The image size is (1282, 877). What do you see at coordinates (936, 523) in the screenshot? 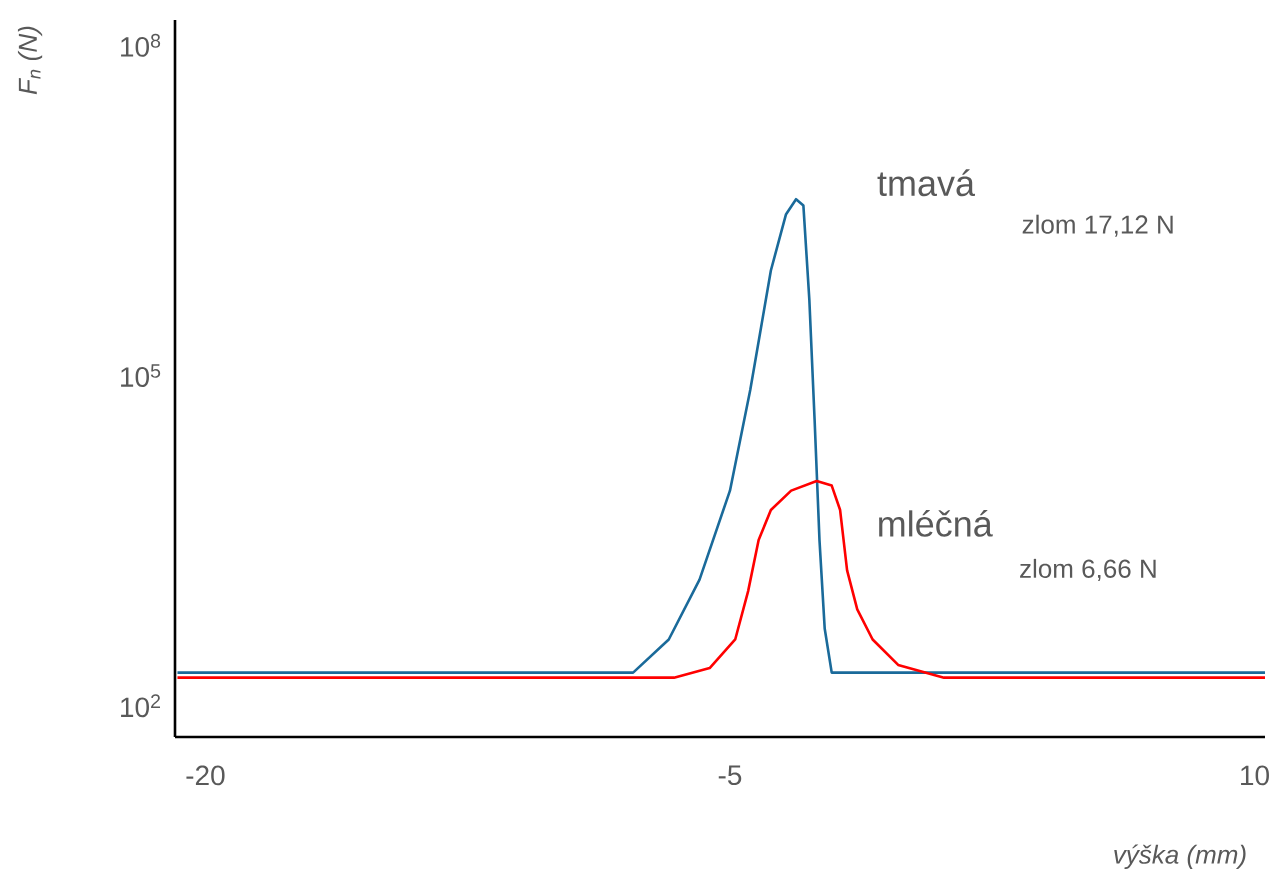
I see `series-label: mléčná` at bounding box center [936, 523].